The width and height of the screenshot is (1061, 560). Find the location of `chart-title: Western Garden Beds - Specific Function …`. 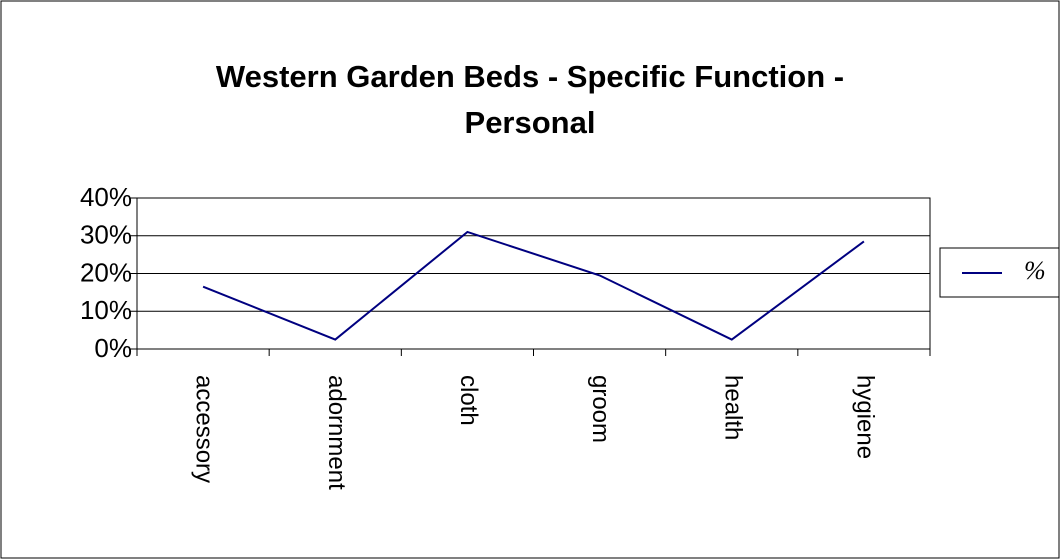

chart-title: Western Garden Beds - Specific Function … is located at coordinates (530, 99).